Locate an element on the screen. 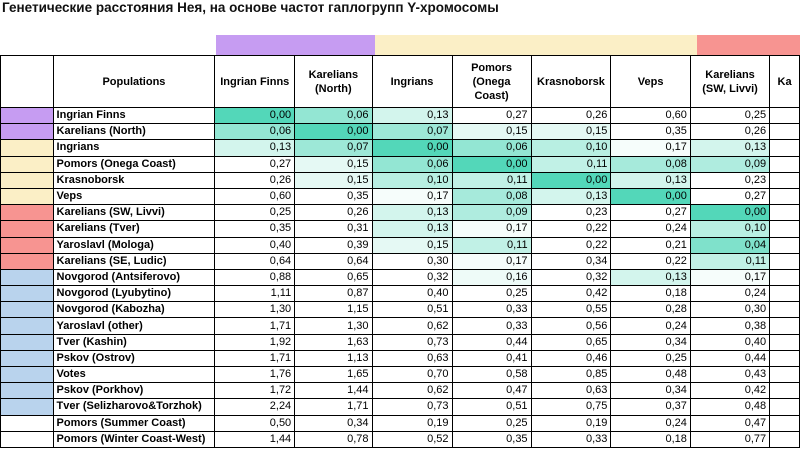 This screenshot has width=800, height=450. distance-cell: 0,41 is located at coordinates (491, 358).